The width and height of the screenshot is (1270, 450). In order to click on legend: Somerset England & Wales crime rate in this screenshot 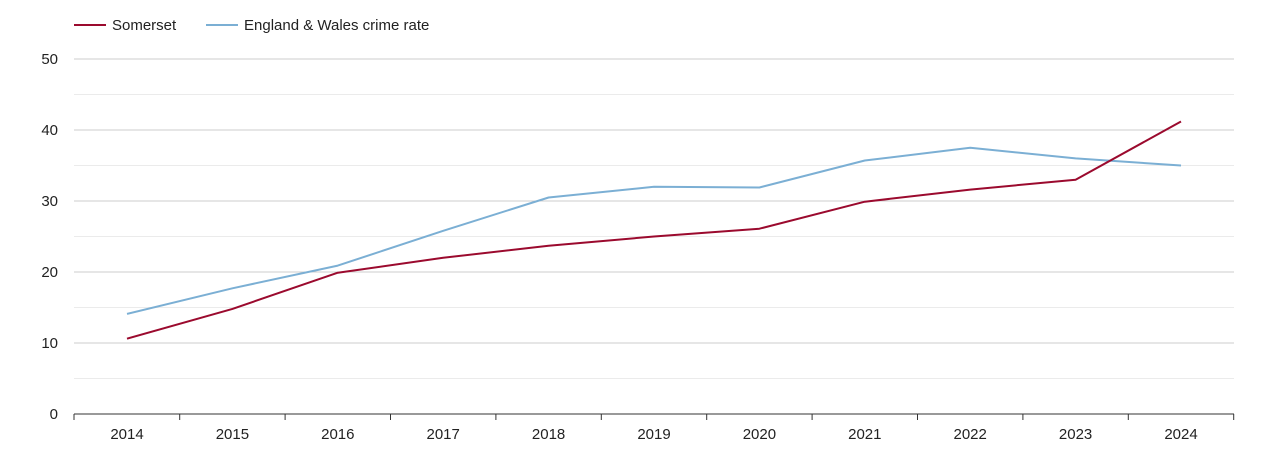, I will do `click(251, 25)`.